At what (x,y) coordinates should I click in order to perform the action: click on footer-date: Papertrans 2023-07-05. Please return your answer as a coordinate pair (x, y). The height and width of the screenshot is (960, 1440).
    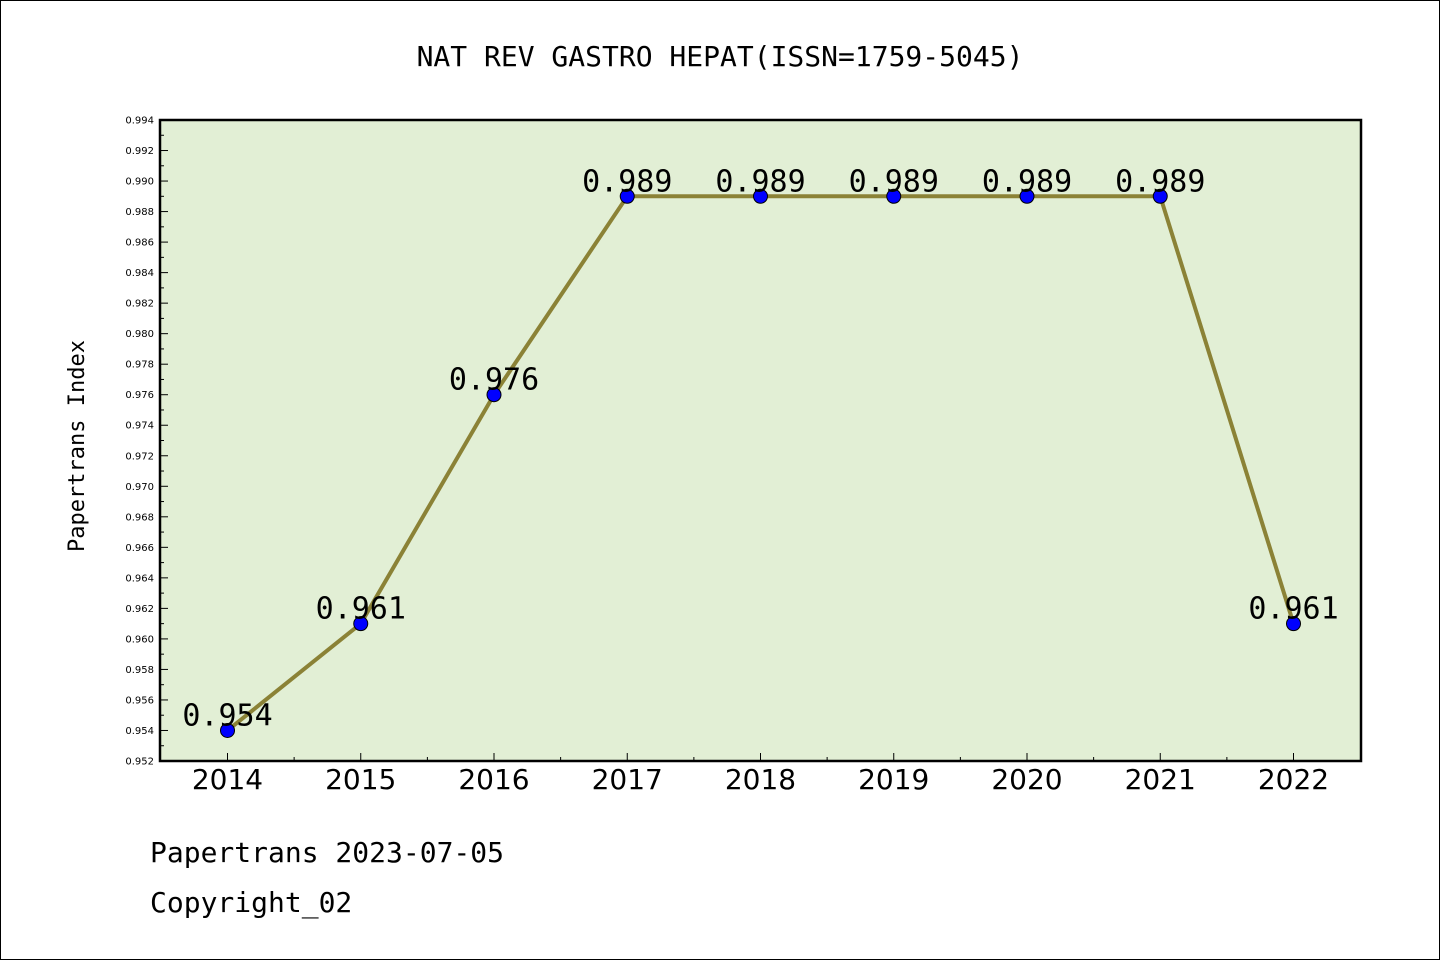
    Looking at the image, I should click on (327, 852).